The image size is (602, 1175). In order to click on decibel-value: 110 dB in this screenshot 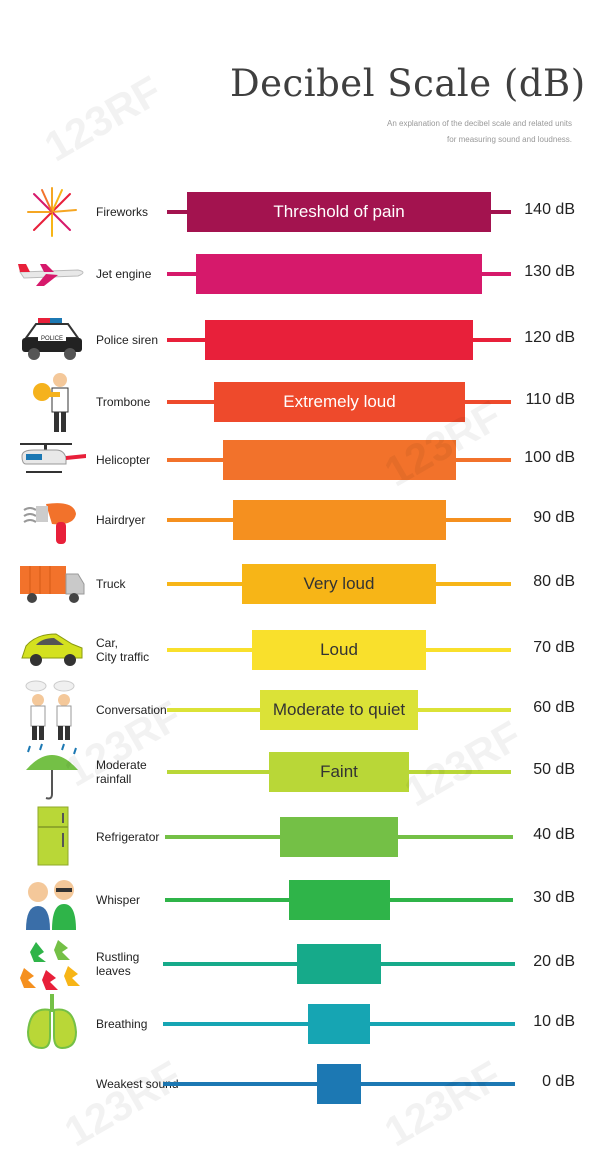, I will do `click(550, 399)`.